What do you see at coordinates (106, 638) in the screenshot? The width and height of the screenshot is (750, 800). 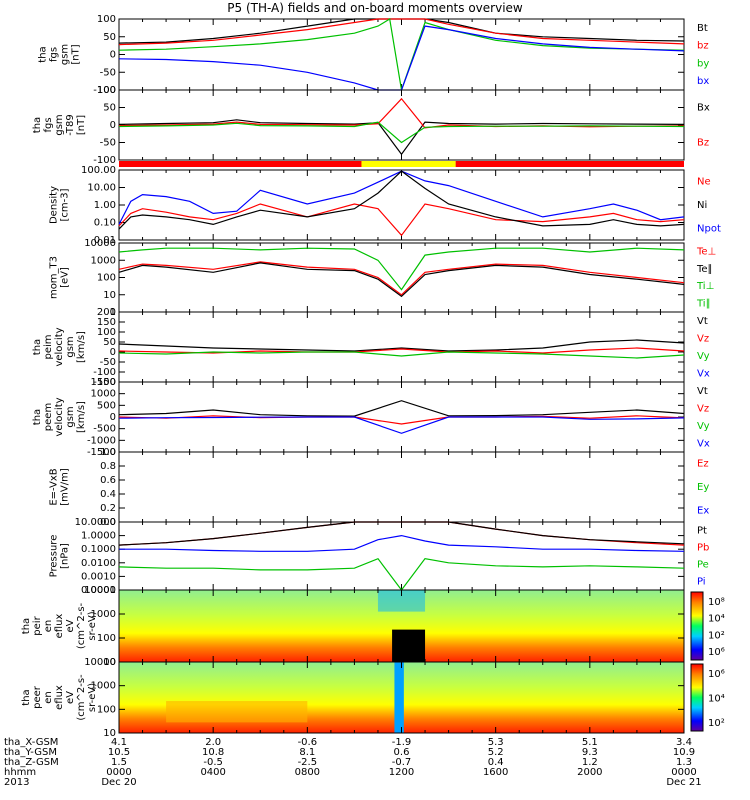 I see `y-tick-label: 100` at bounding box center [106, 638].